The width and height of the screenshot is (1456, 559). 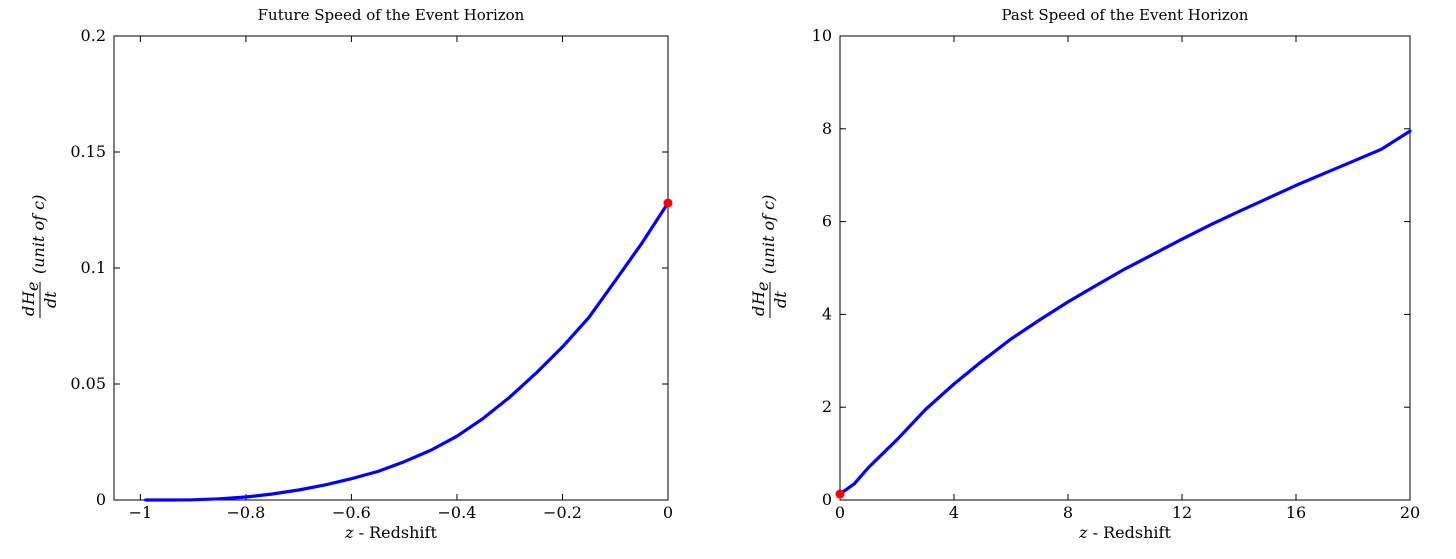 What do you see at coordinates (245, 512) in the screenshot?
I see `x-tick-label: −0.8` at bounding box center [245, 512].